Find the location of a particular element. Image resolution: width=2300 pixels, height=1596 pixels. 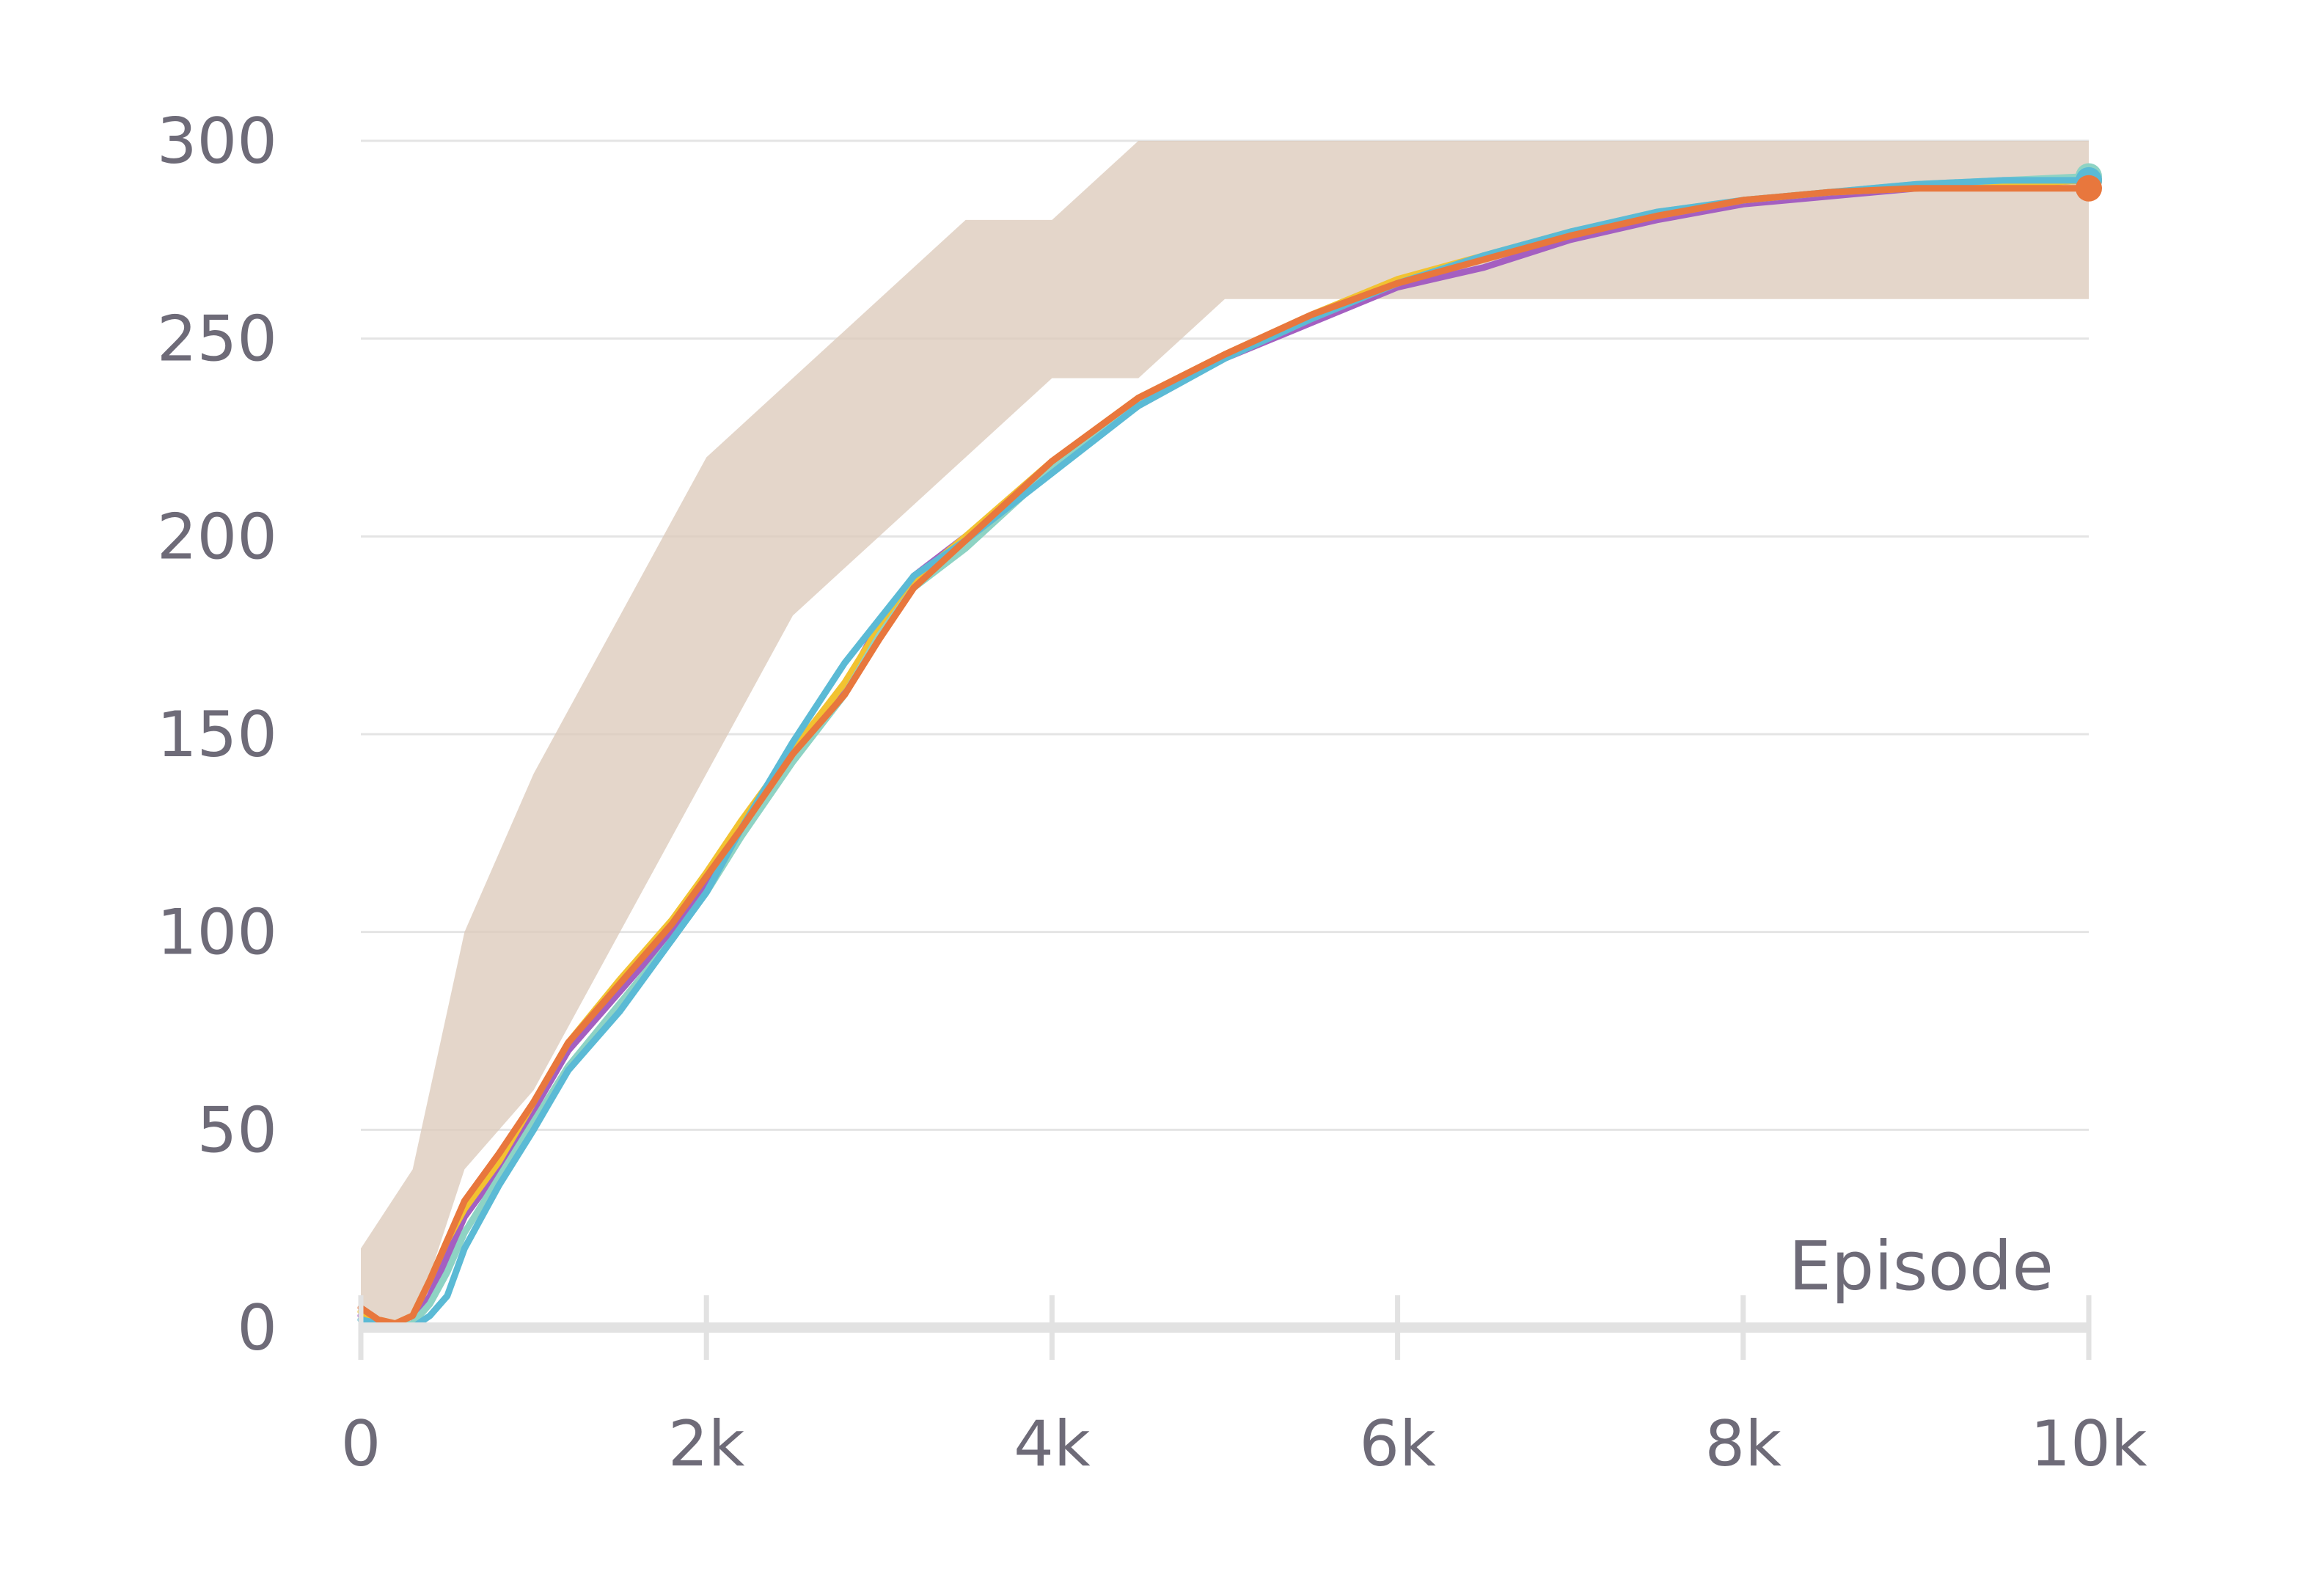

x-tick-label: 8k is located at coordinates (1743, 1444).